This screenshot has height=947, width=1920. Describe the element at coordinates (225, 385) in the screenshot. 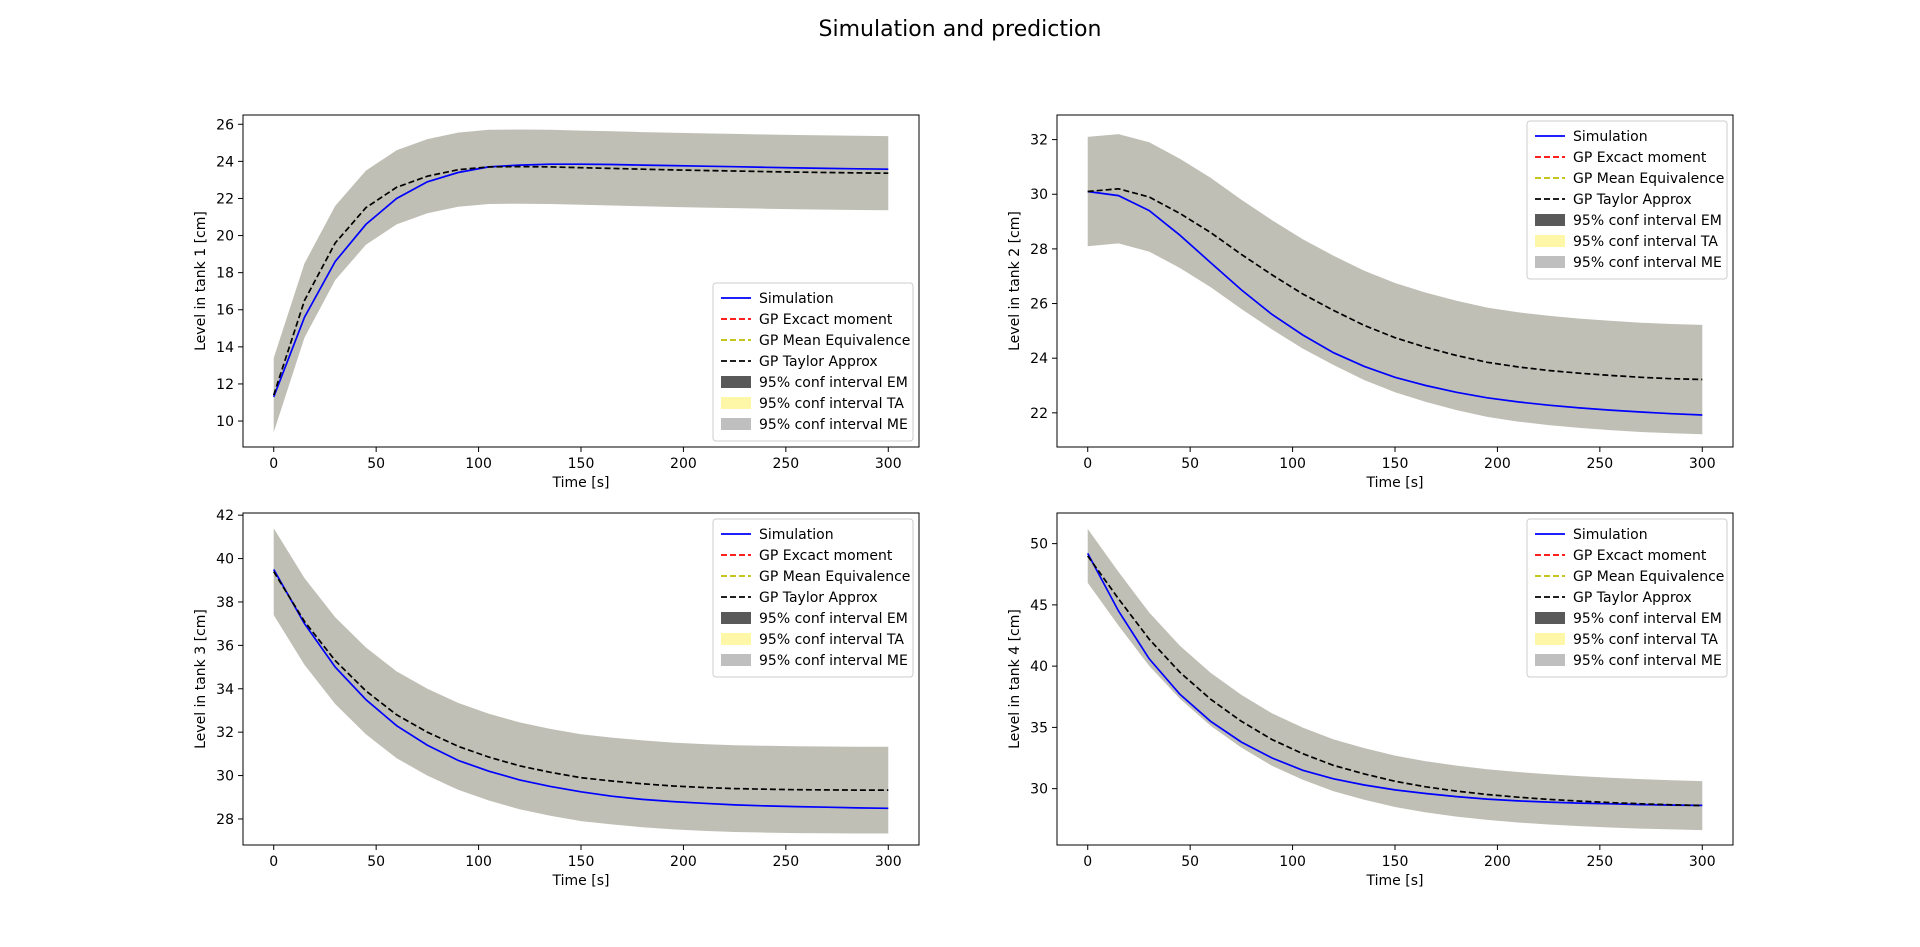

I see `y-tick-label: 12` at that location.